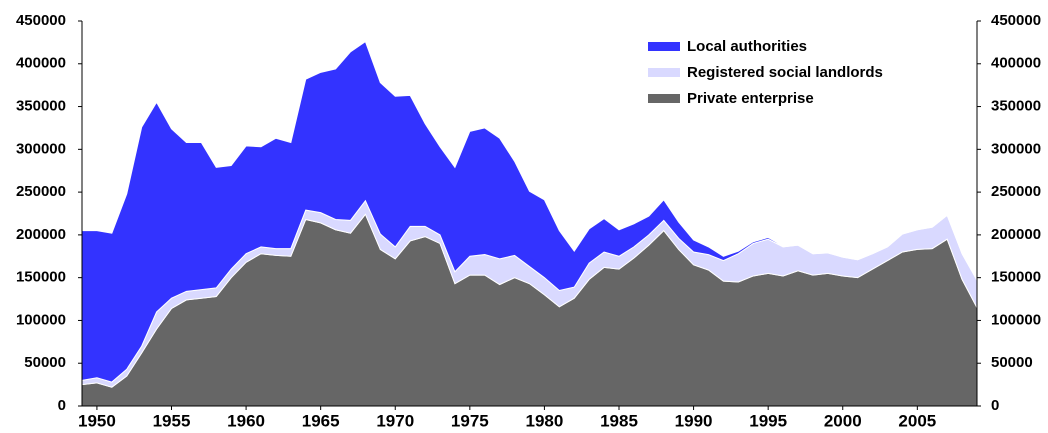 The height and width of the screenshot is (433, 1048). I want to click on y-tick-label: 350000, so click(41, 106).